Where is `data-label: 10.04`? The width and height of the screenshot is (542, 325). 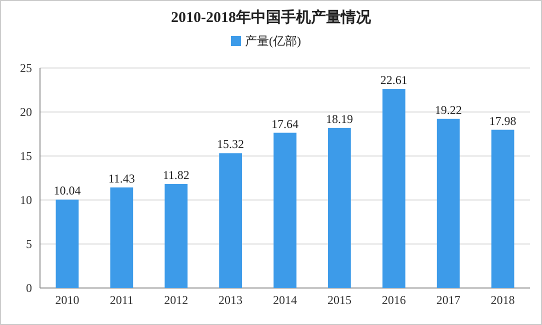
data-label: 10.04 is located at coordinates (67, 191).